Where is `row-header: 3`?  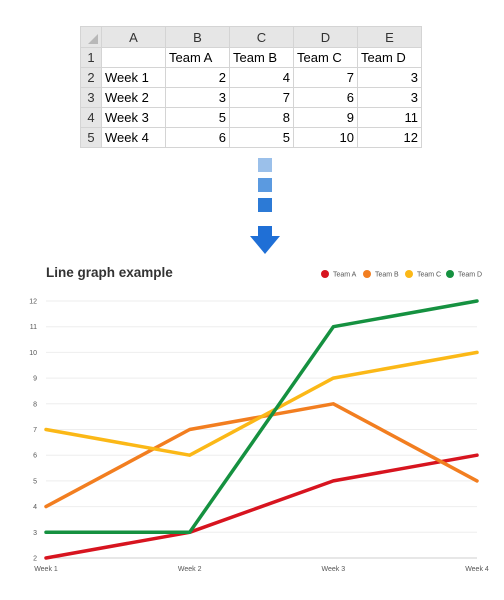 row-header: 3 is located at coordinates (91, 97).